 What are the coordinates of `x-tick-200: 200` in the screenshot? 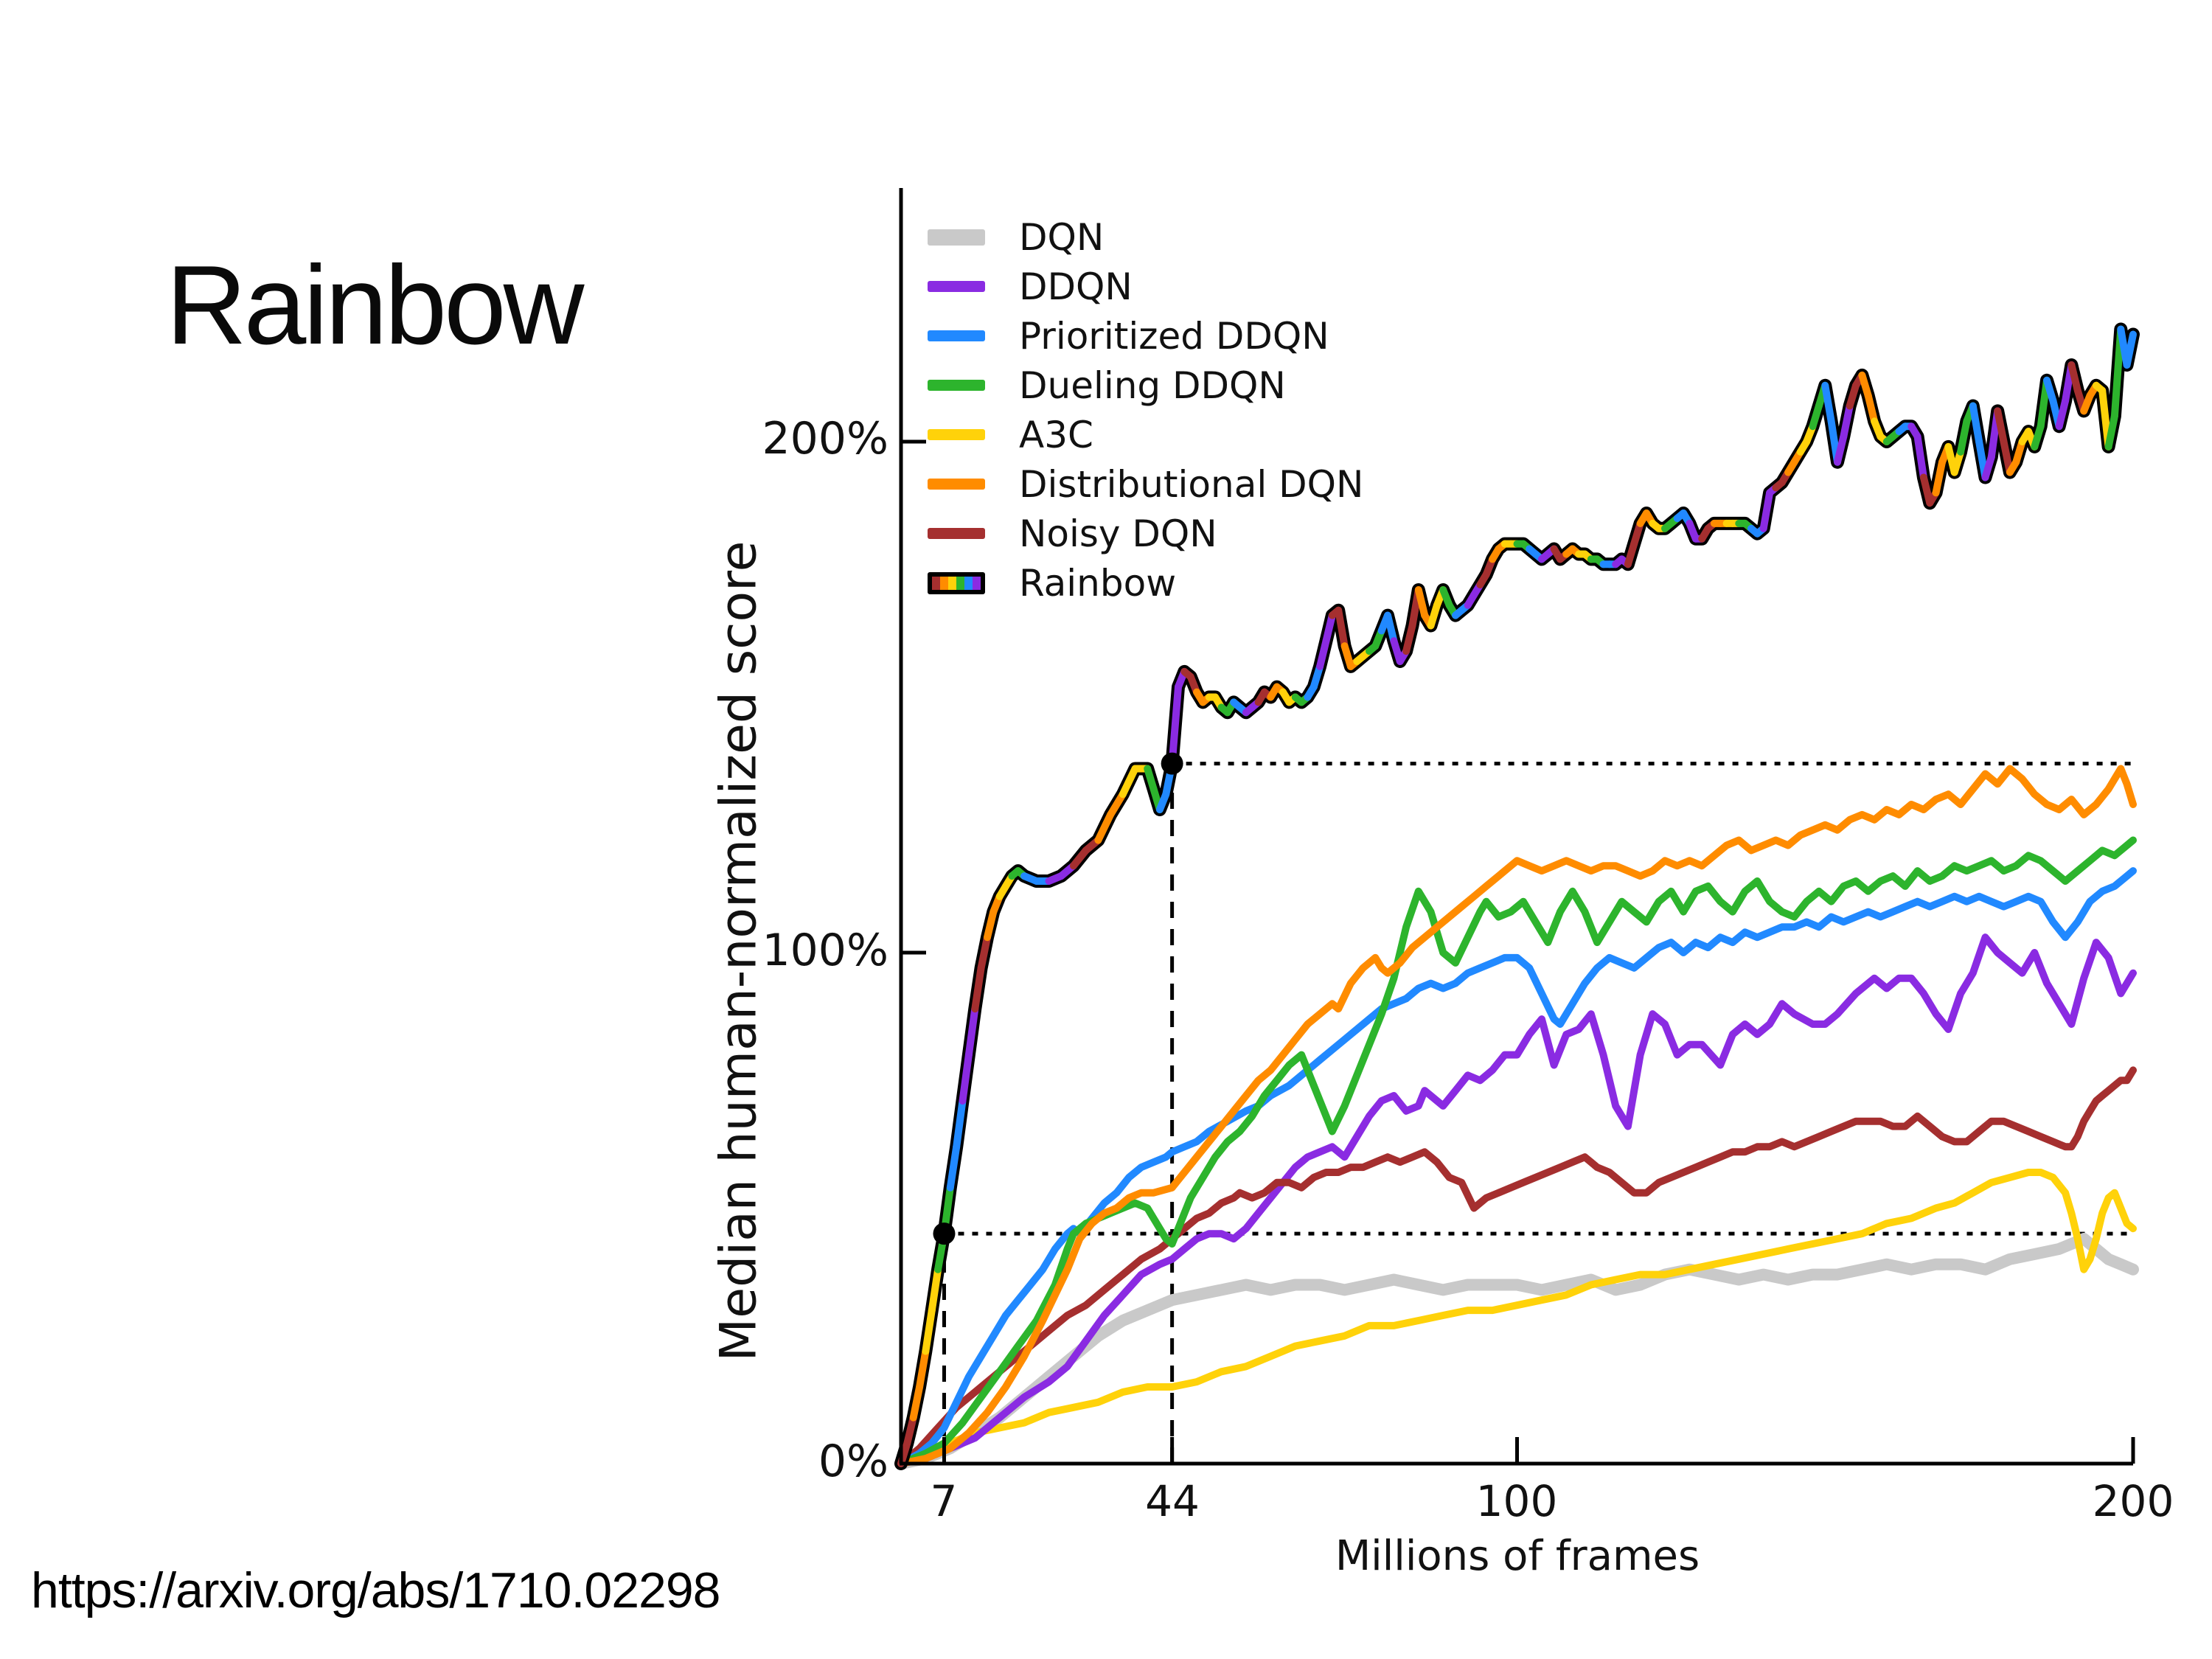 It's located at (2133, 1501).